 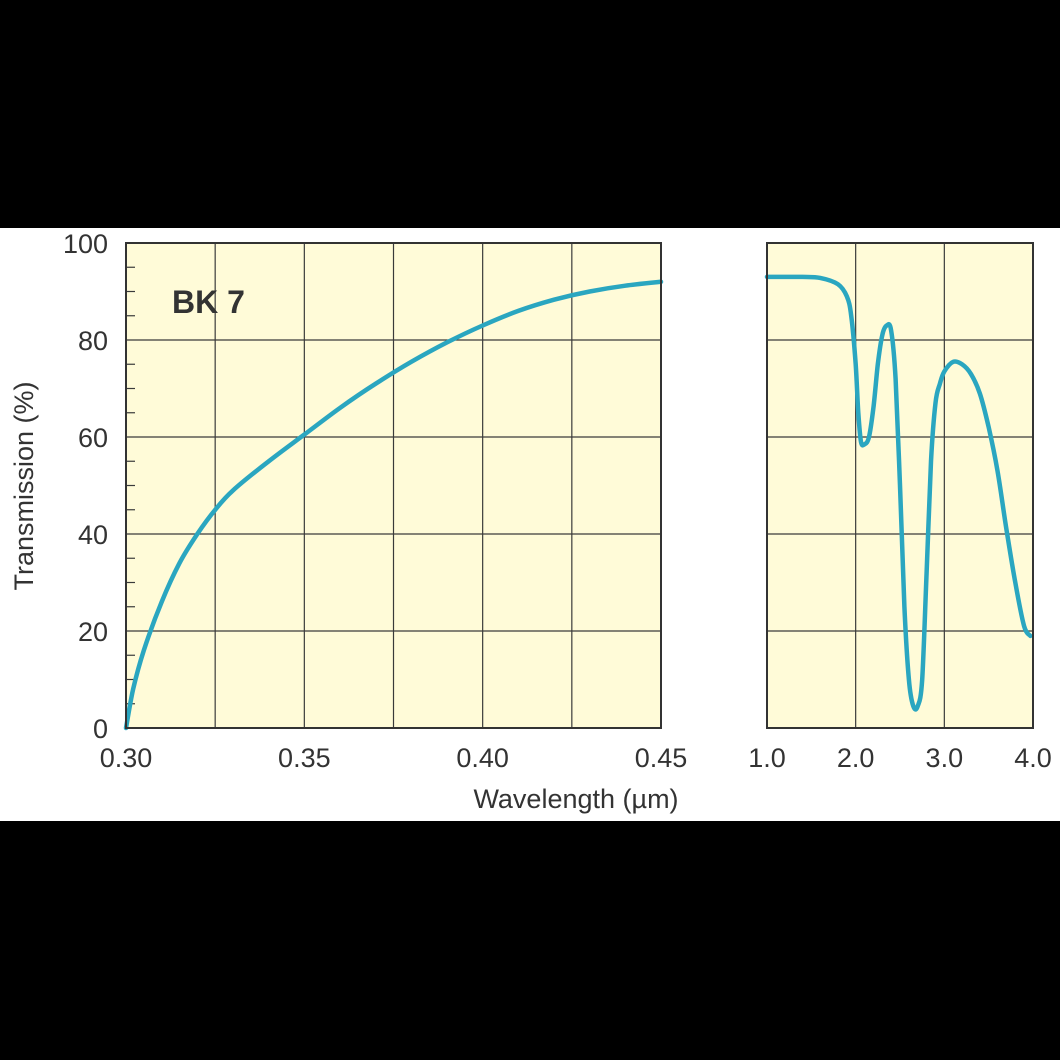 I want to click on y-tick-label: 60, so click(x=93, y=438).